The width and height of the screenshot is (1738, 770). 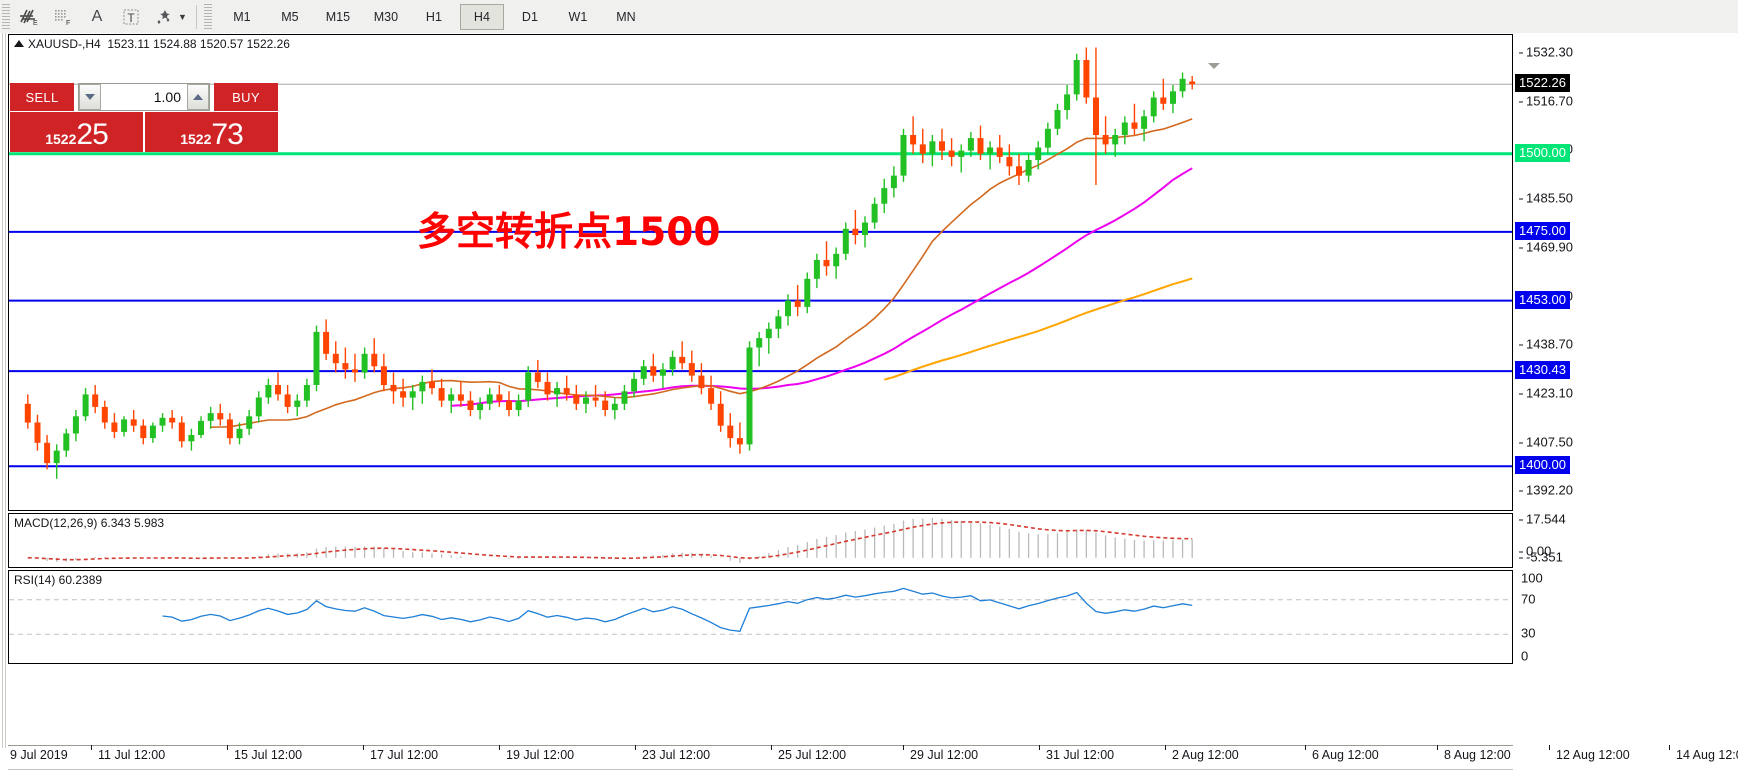 What do you see at coordinates (1589, 753) in the screenshot?
I see `time-tick-12: 12 Aug 12:00` at bounding box center [1589, 753].